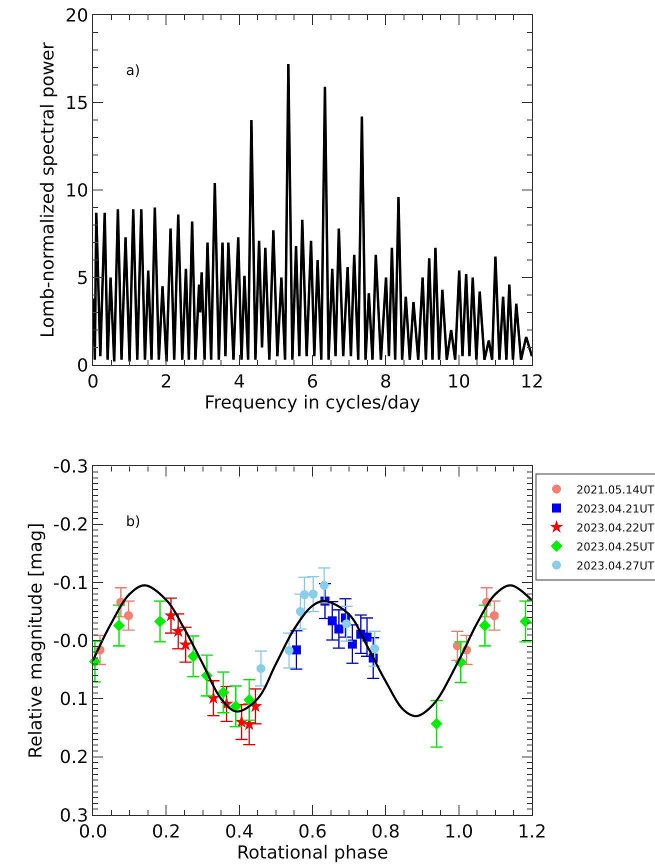 The height and width of the screenshot is (867, 655). What do you see at coordinates (312, 403) in the screenshot?
I see `x-axis-title: Frequency in cycles/day` at bounding box center [312, 403].